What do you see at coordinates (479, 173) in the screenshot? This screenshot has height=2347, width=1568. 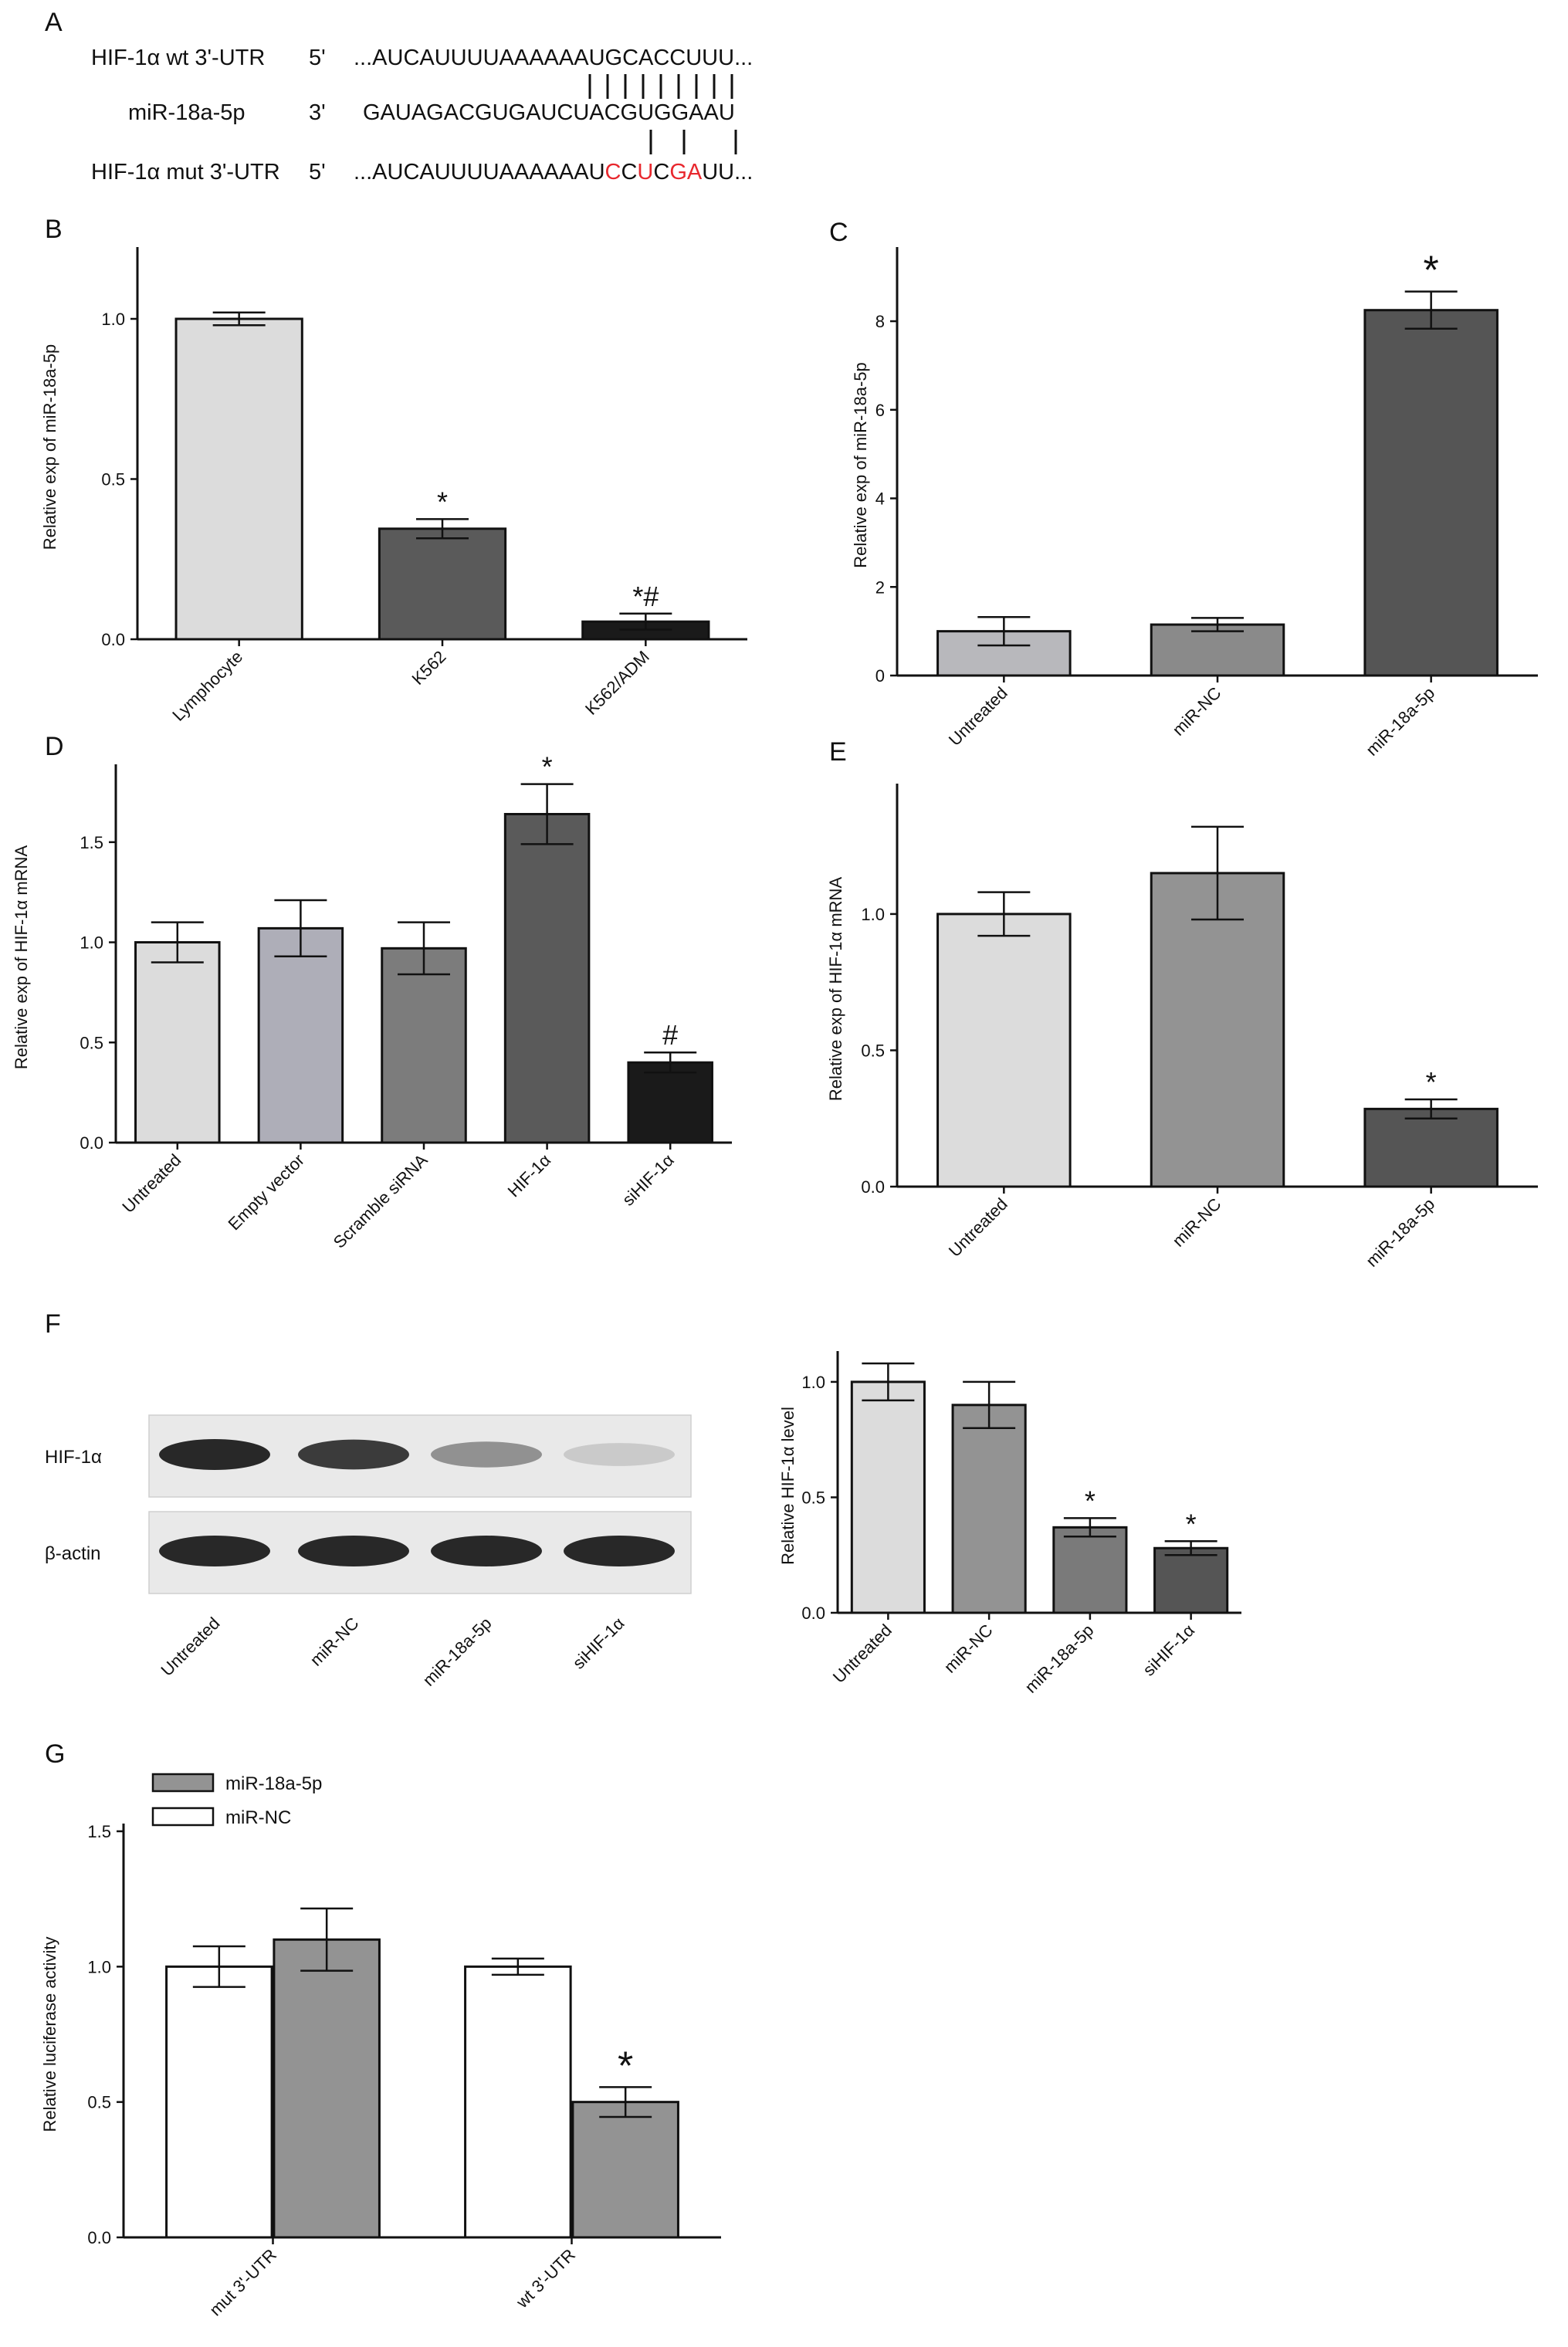 I see `mut-seq-part: ...AUCAUUUUAAAAAAU` at bounding box center [479, 173].